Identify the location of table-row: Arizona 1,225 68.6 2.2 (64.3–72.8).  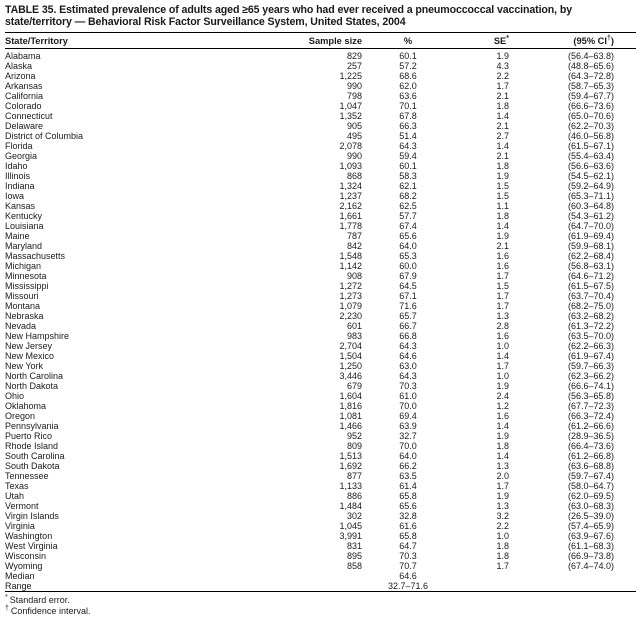
(320, 76).